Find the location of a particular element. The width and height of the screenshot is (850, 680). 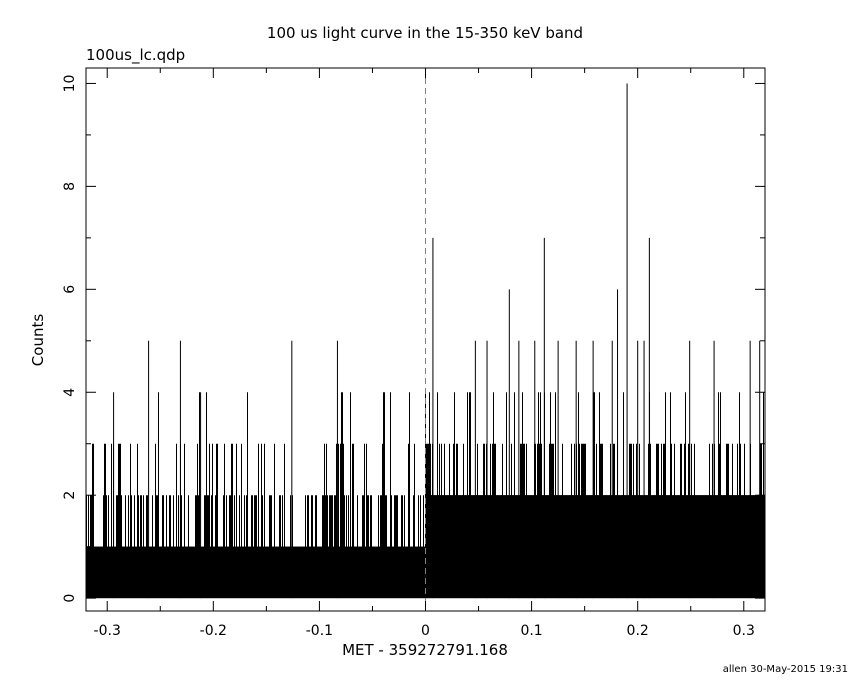

x-tick-label: 0.3 is located at coordinates (744, 631).